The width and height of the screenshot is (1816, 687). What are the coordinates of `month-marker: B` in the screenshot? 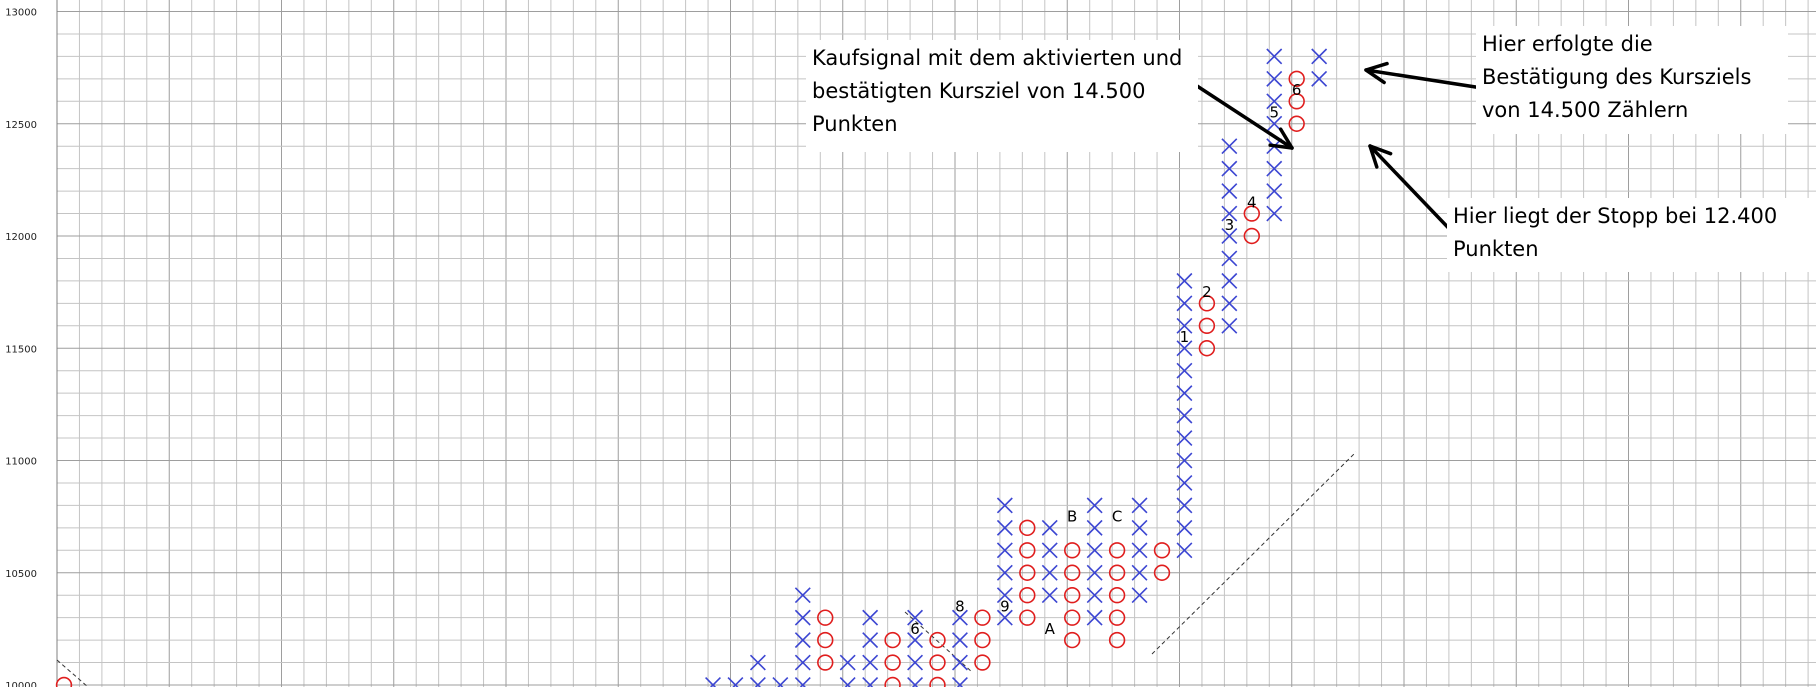 It's located at (1072, 517).